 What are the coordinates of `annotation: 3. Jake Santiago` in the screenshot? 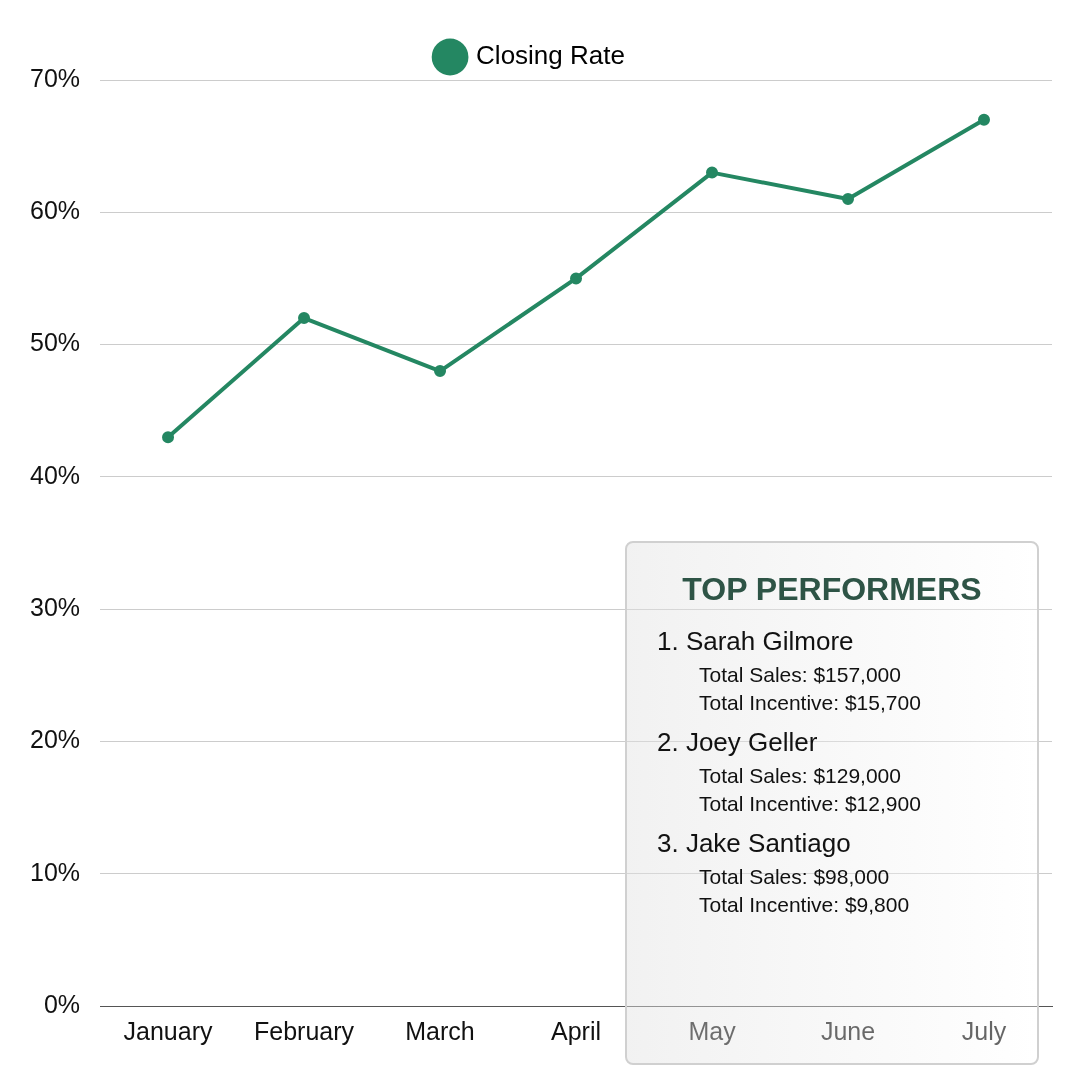 It's located at (754, 843).